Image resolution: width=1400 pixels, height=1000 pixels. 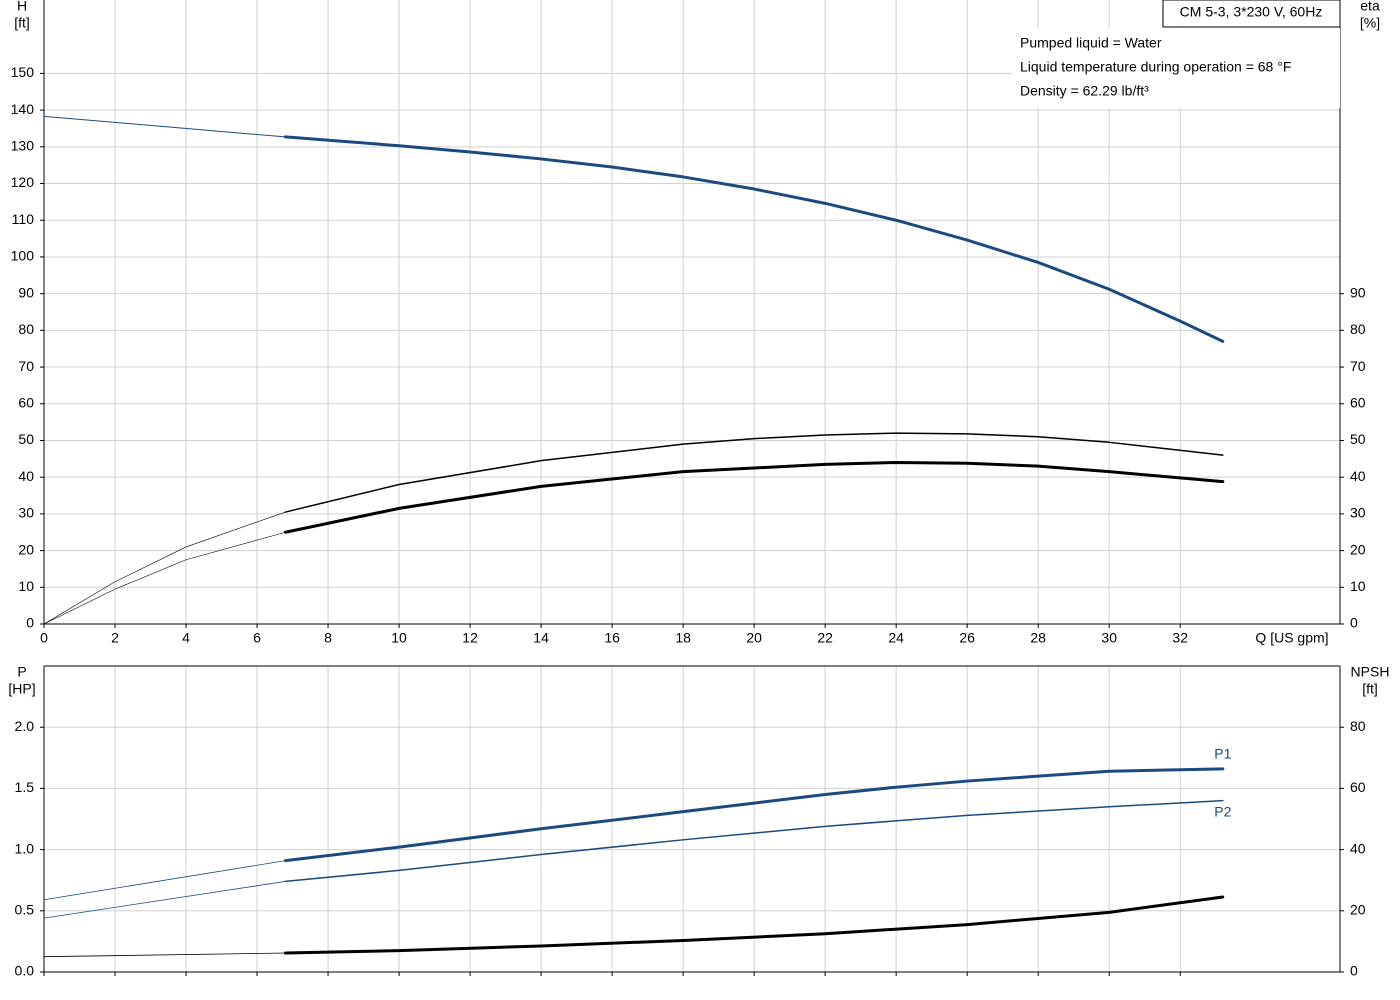 I want to click on y2-tick-label: 50, so click(x=1358, y=439).